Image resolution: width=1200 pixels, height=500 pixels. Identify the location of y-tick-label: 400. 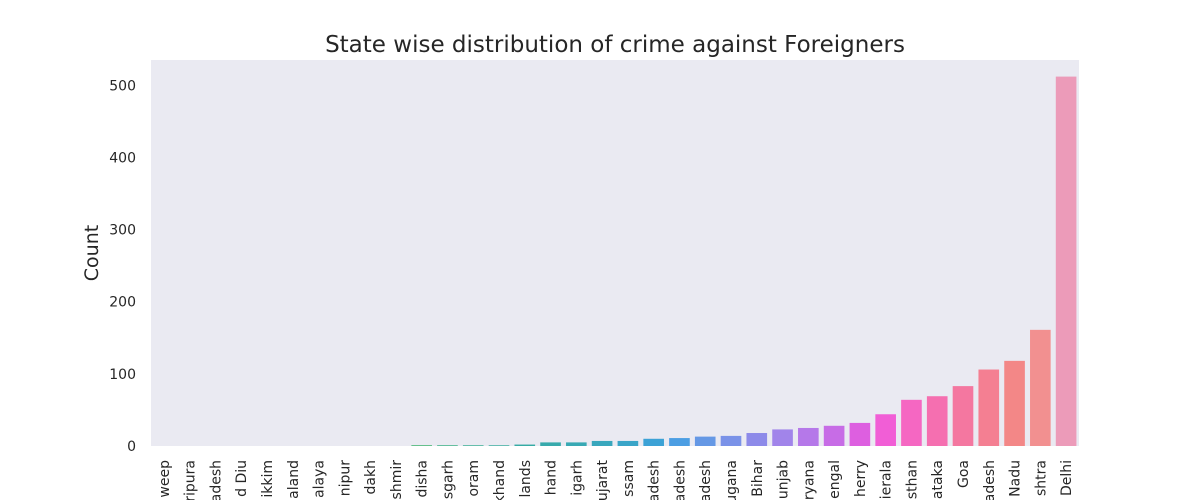
(122, 158).